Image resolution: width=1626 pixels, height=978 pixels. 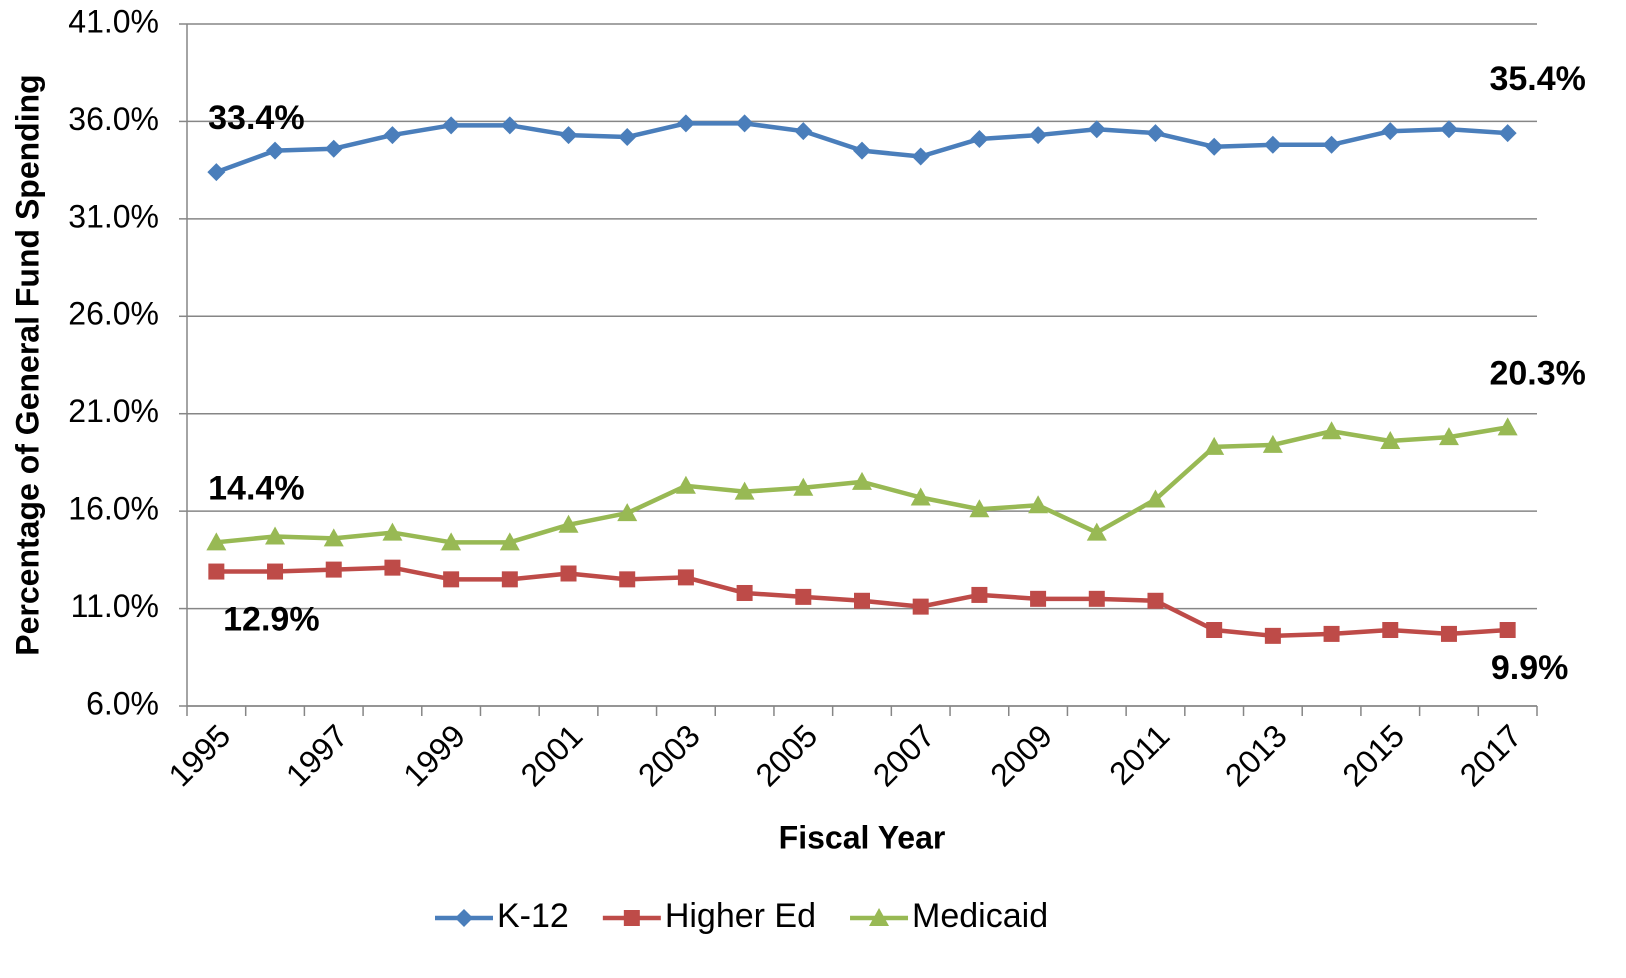 I want to click on x-tick-label: 2007, so click(x=904, y=755).